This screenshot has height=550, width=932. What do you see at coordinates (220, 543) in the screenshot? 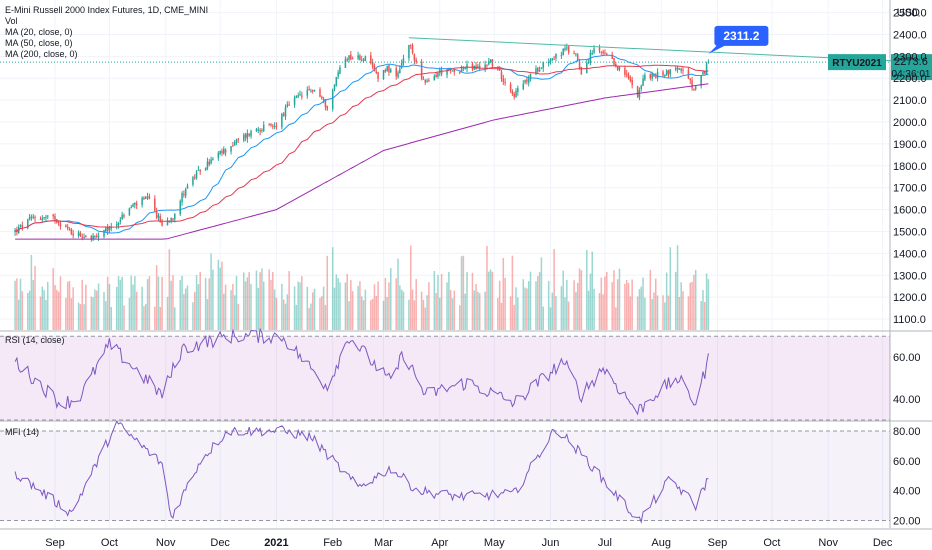
I see `time-tick-label: Dec` at bounding box center [220, 543].